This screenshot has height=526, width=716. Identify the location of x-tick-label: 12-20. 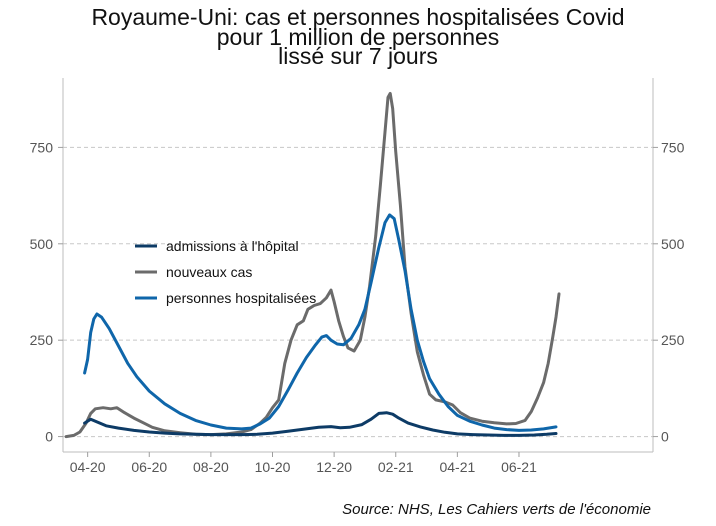
(334, 467).